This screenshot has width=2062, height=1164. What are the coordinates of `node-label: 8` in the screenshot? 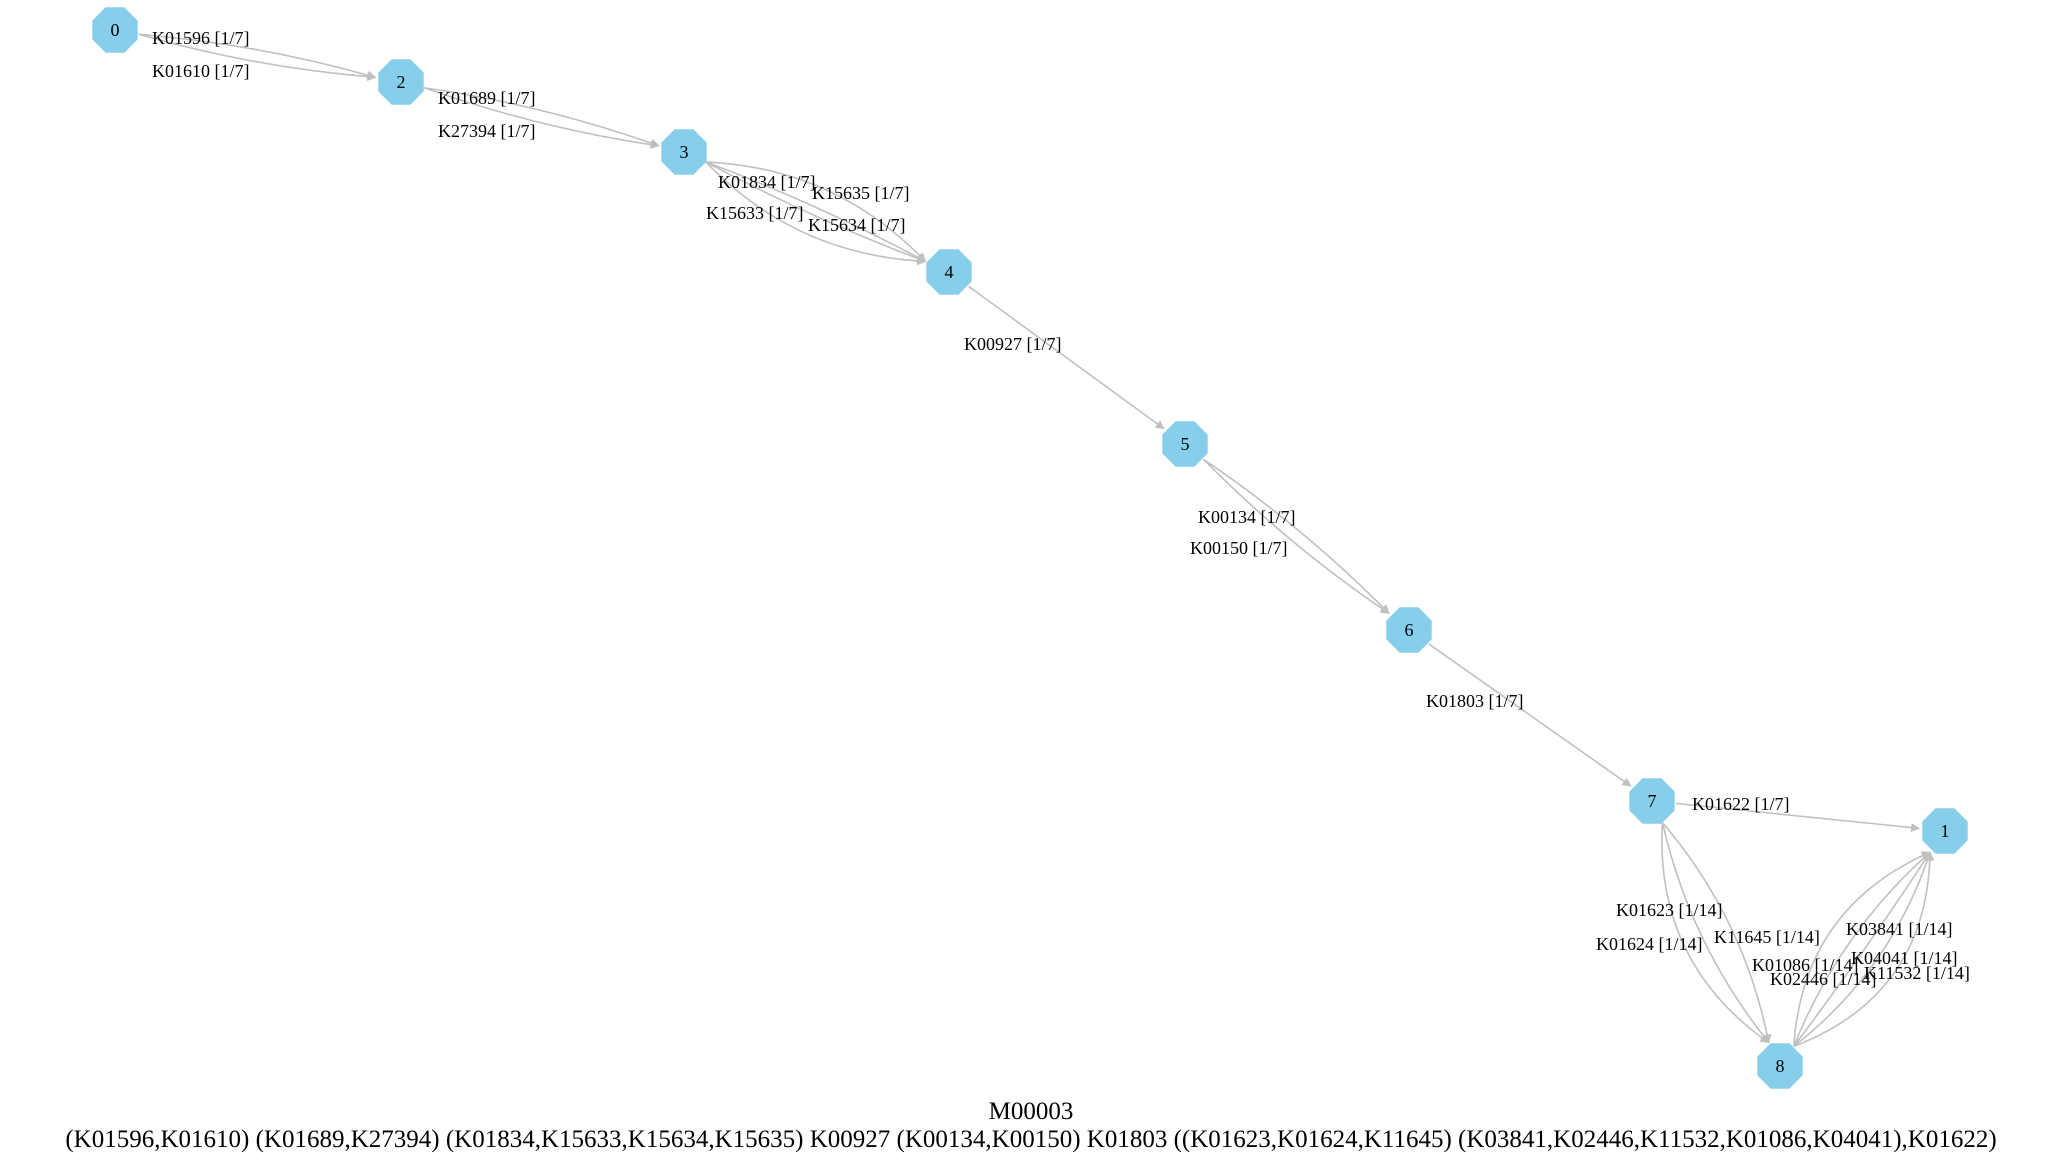 It's located at (1780, 1066).